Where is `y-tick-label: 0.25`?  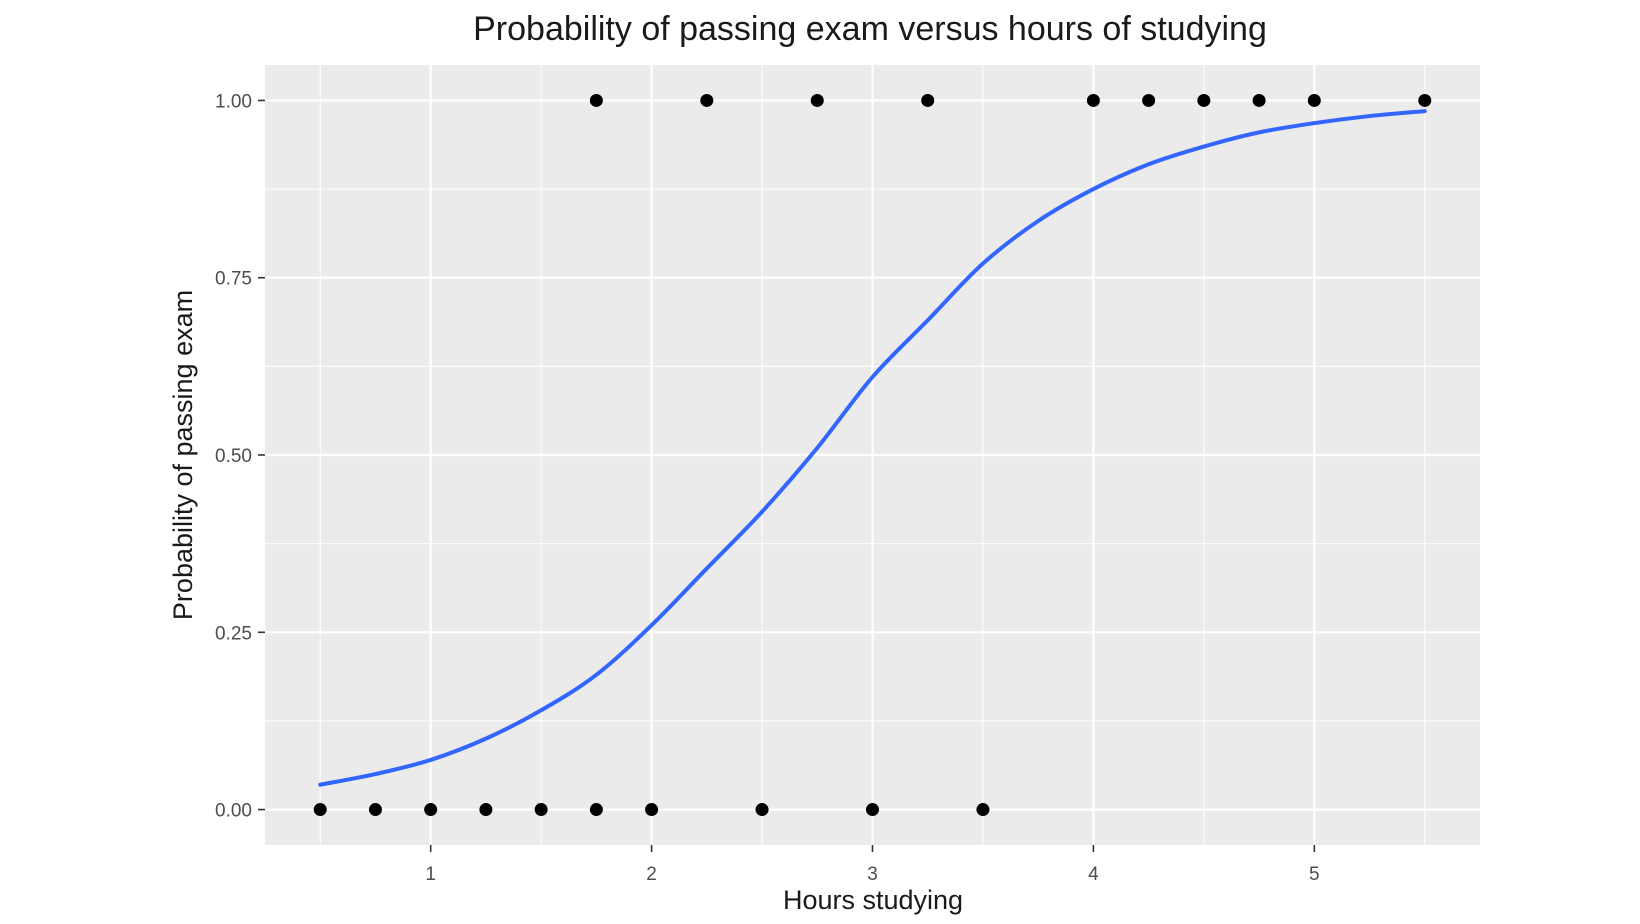 y-tick-label: 0.25 is located at coordinates (233, 633).